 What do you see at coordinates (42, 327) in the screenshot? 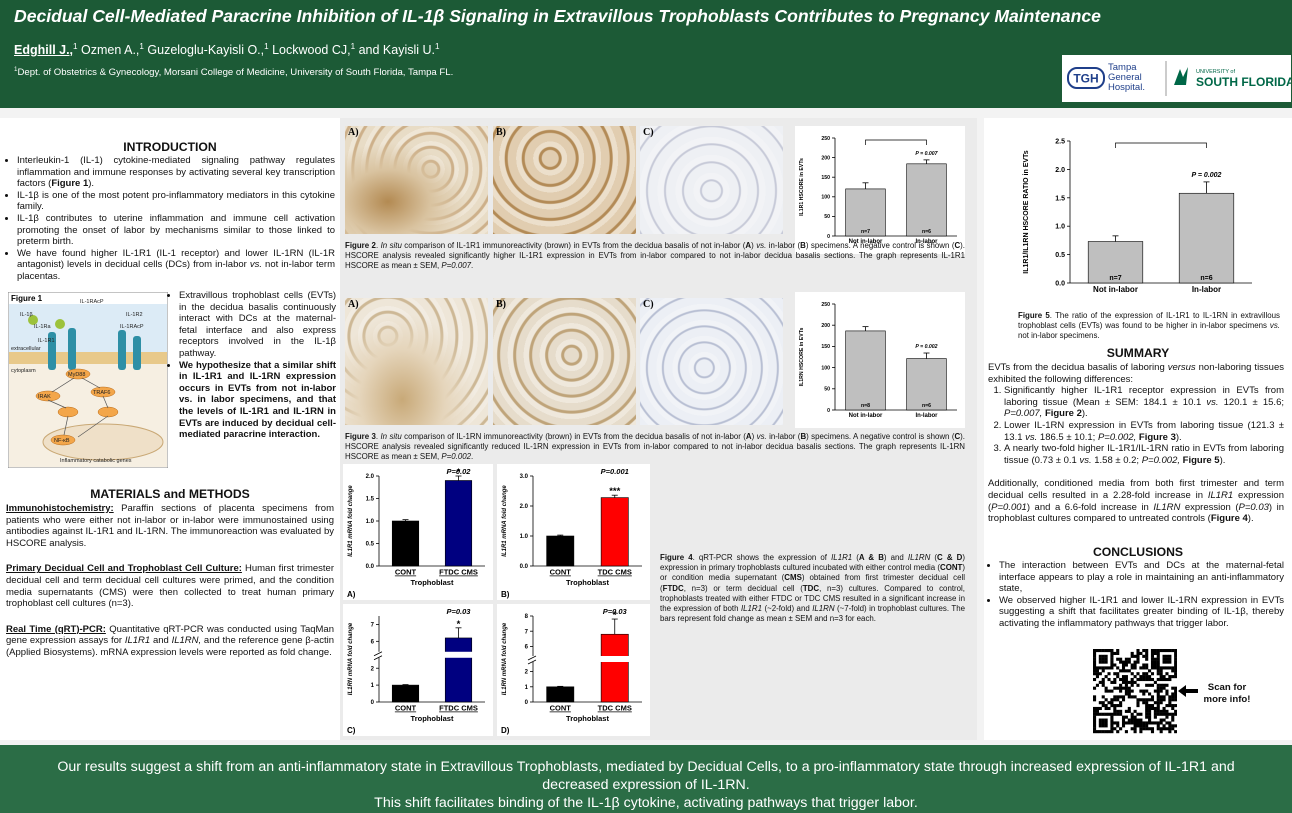
I see `diagram-label: IL-1Ra` at bounding box center [42, 327].